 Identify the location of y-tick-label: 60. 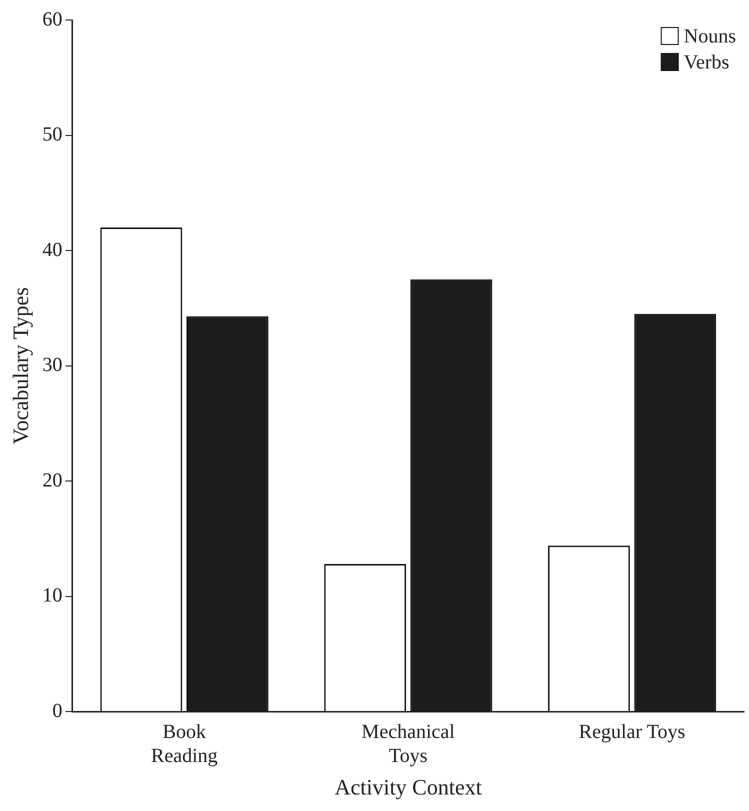
(52, 19).